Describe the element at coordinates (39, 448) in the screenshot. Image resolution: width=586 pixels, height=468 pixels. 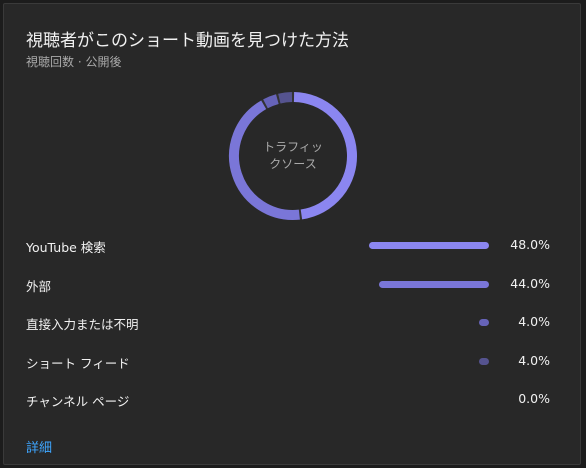
I see `details-link: 詳細` at that location.